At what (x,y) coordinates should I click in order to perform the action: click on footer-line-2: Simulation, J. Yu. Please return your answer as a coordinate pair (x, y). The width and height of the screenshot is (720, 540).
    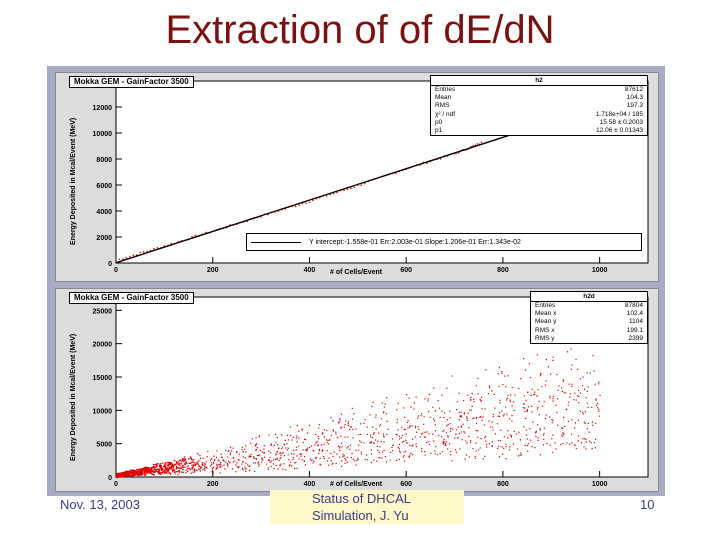
    Looking at the image, I should click on (360, 515).